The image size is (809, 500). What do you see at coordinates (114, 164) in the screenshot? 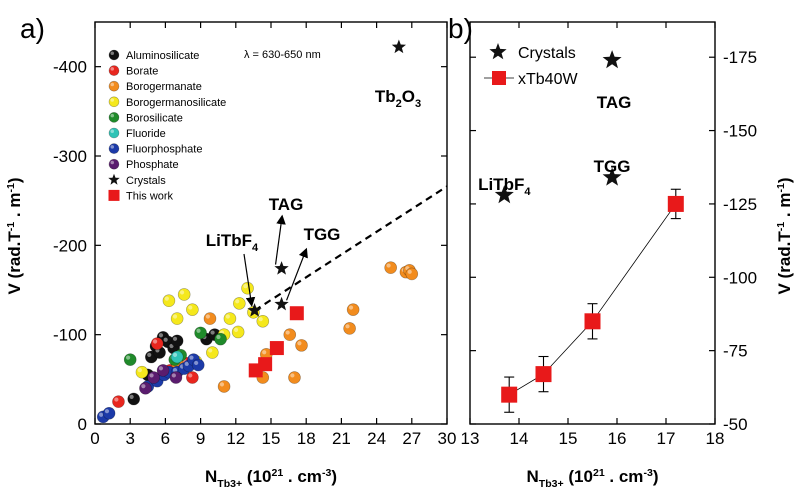
I see `legend-marker-phosphate` at bounding box center [114, 164].